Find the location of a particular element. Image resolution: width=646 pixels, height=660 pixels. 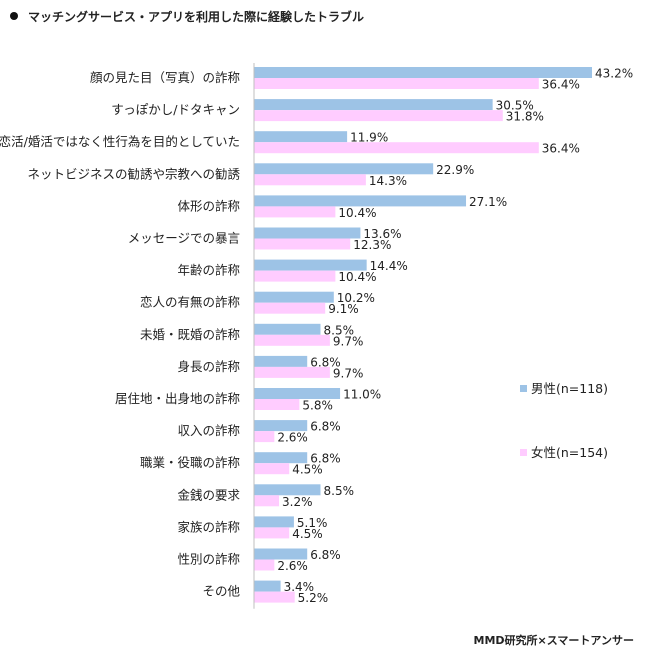

category-label: 金銭の要求 is located at coordinates (208, 494).